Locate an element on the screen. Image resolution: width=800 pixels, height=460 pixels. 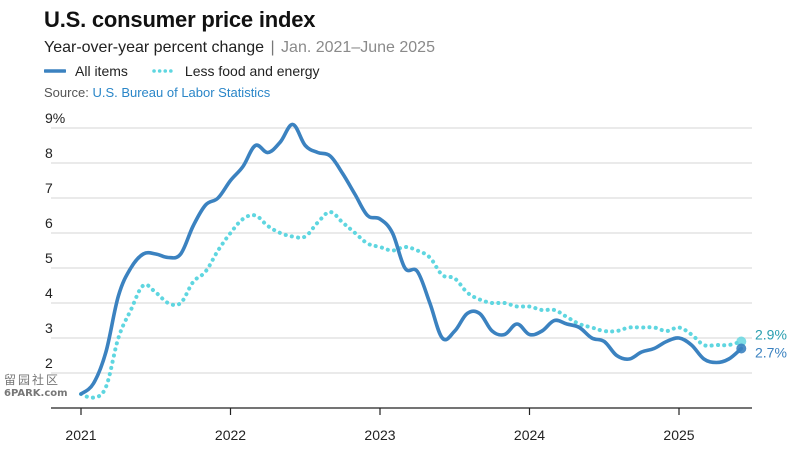
y-tick-label: 8 is located at coordinates (49, 153).